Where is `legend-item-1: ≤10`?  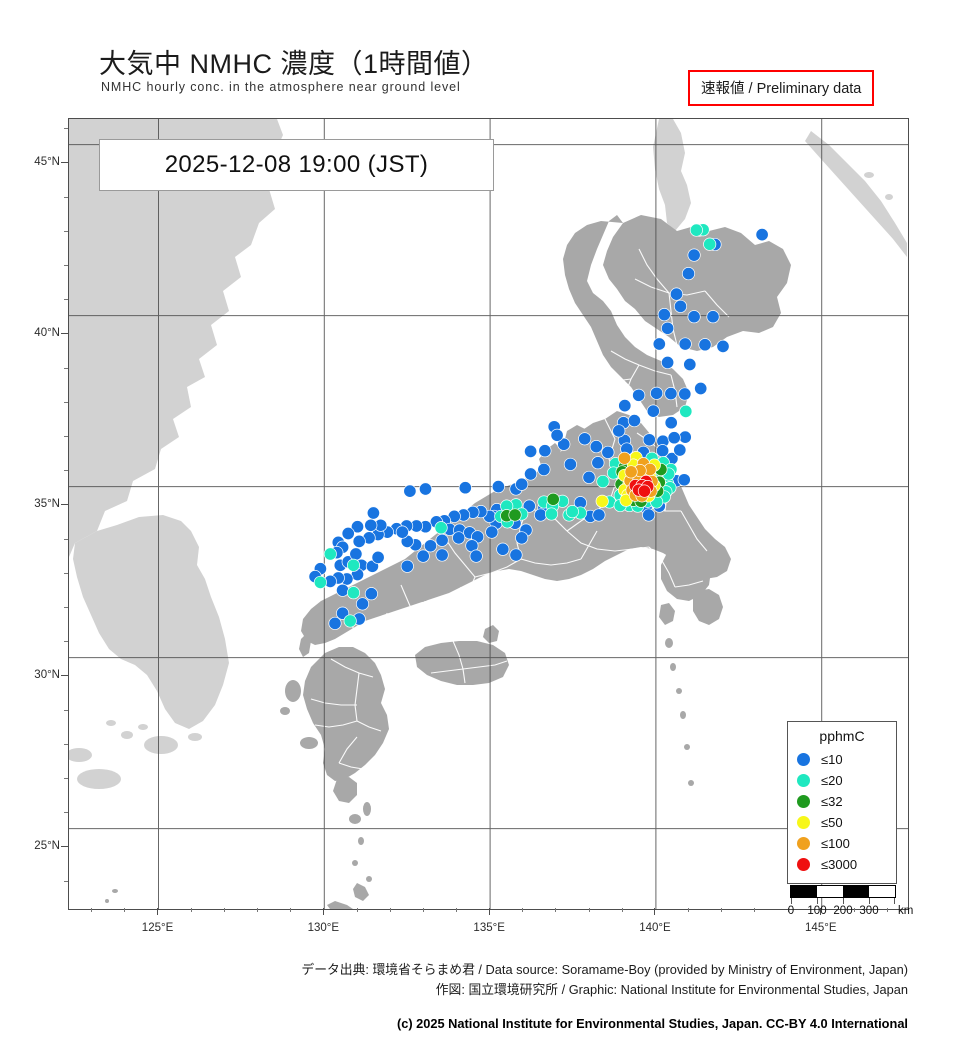 legend-item-1: ≤10 is located at coordinates (842, 759).